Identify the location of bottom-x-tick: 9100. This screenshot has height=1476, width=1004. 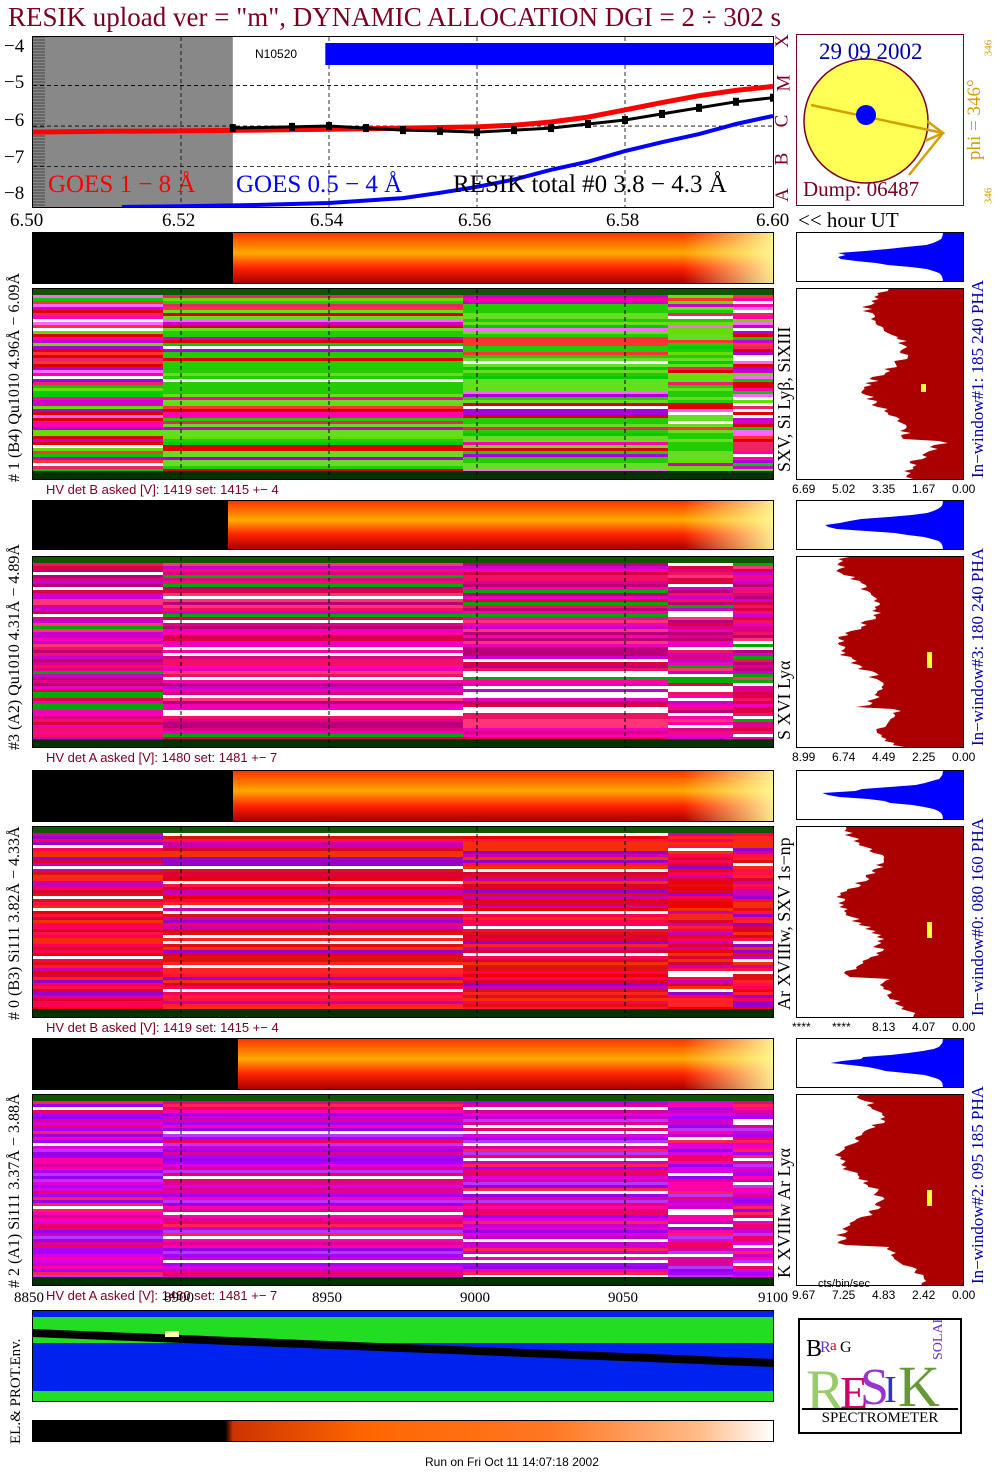
(773, 1298).